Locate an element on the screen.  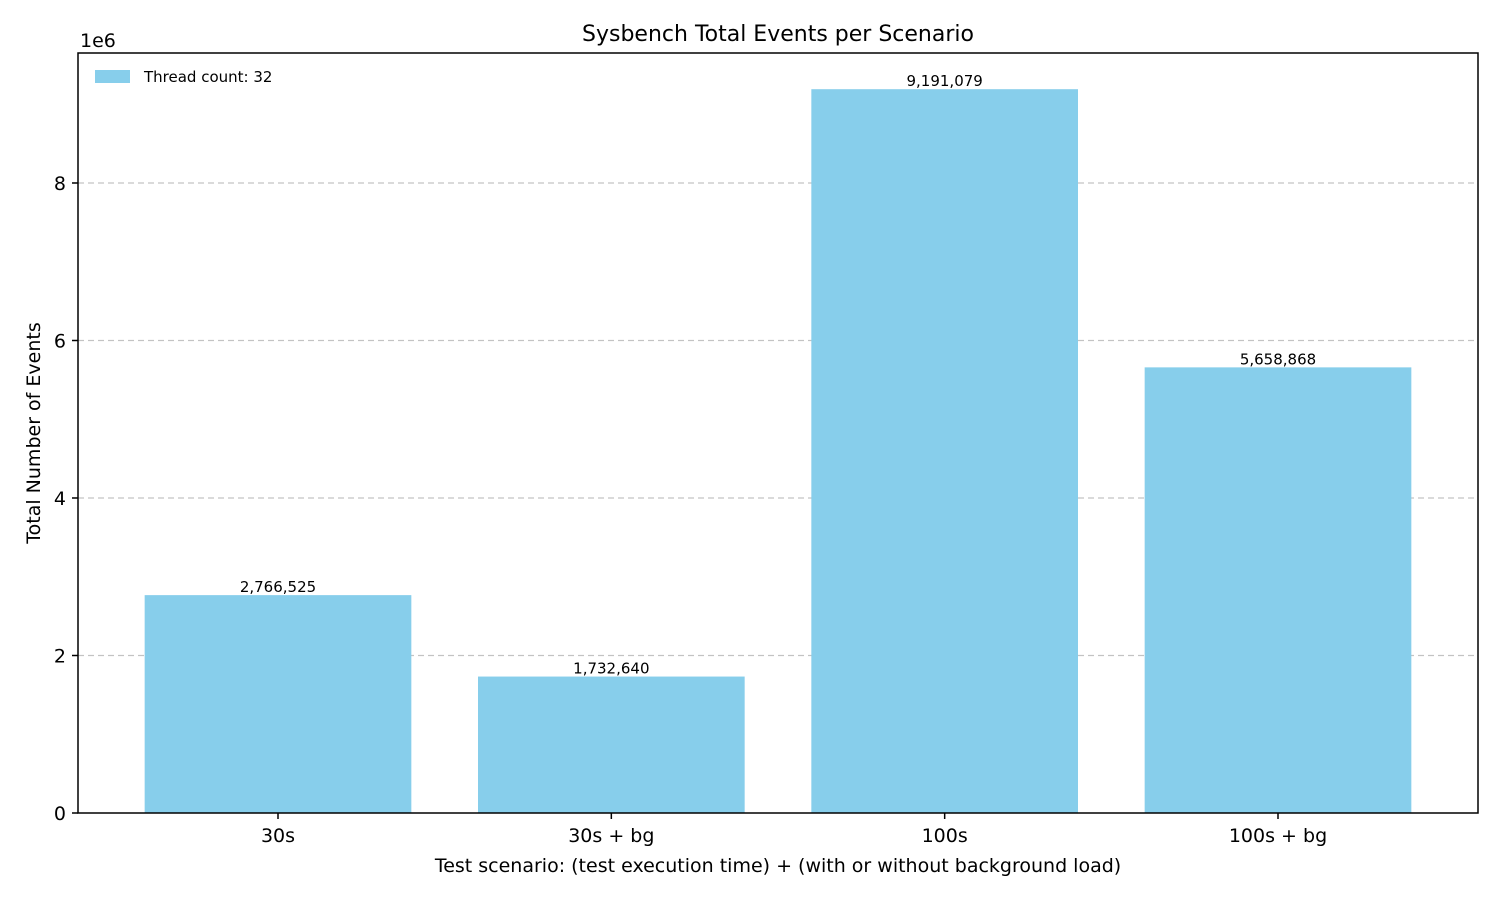
bar-value-label: 9,191,079 is located at coordinates (944, 81).